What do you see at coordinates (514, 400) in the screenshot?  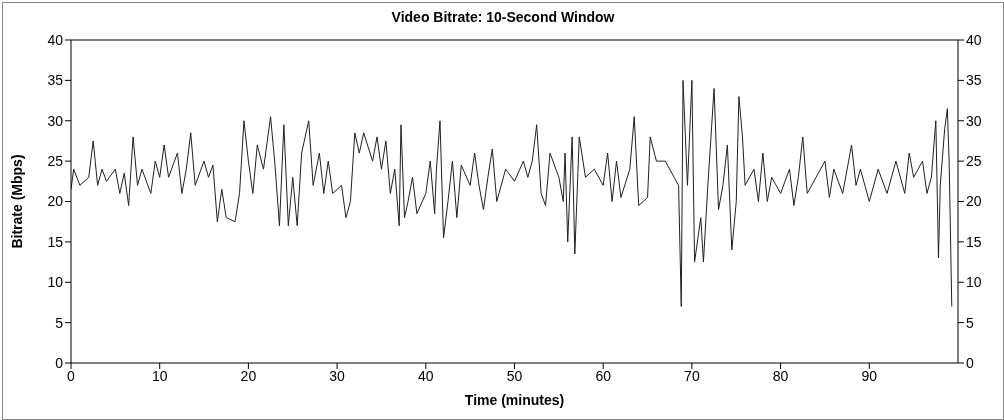 I see `x-axis-title: Time (minutes)` at bounding box center [514, 400].